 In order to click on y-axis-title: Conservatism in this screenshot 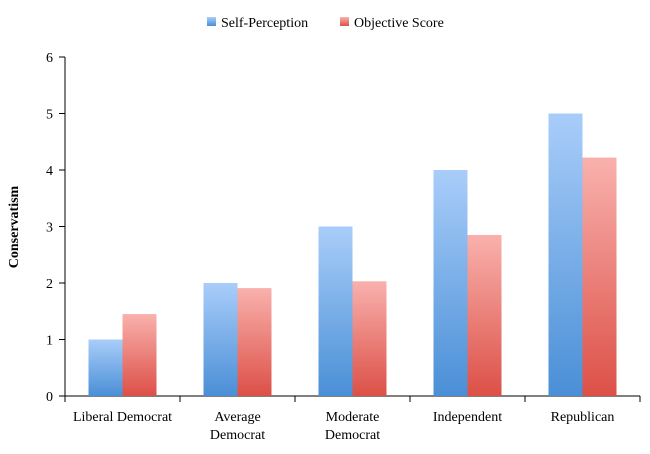, I will do `click(14, 226)`.